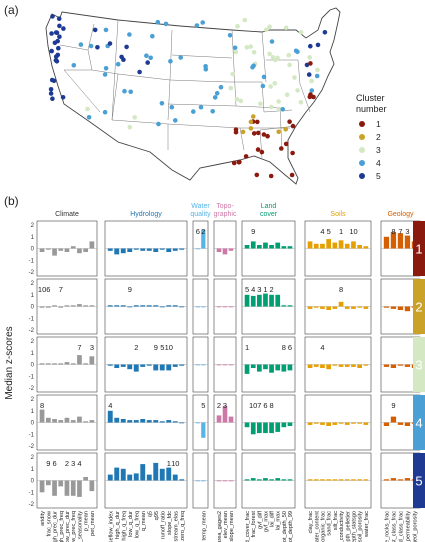 Image resolution: width=425 pixels, height=542 pixels. Describe the element at coordinates (265, 289) in the screenshot. I see `rank-annotation: 1` at that location.